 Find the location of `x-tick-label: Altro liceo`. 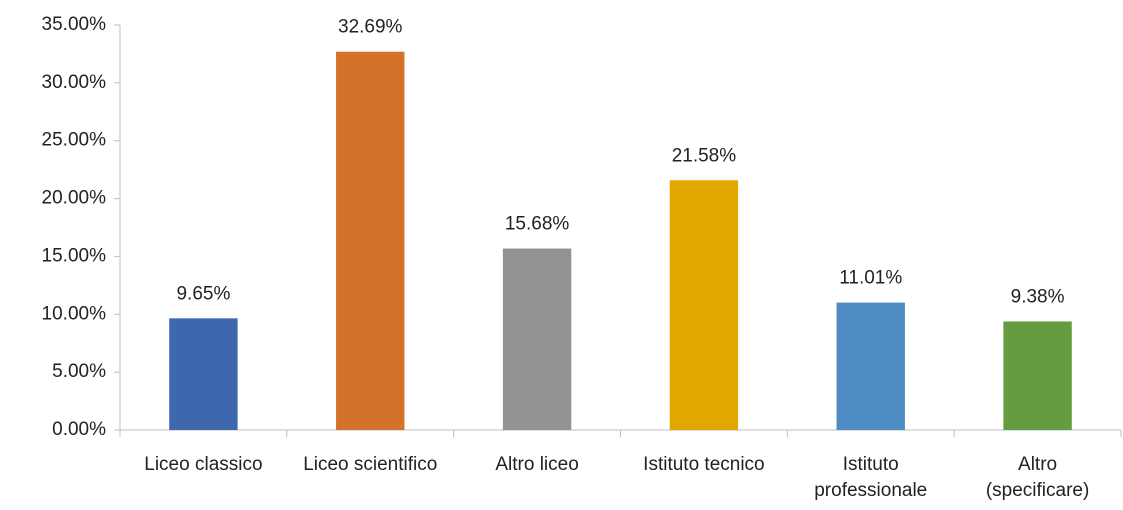

x-tick-label: Altro liceo is located at coordinates (537, 464).